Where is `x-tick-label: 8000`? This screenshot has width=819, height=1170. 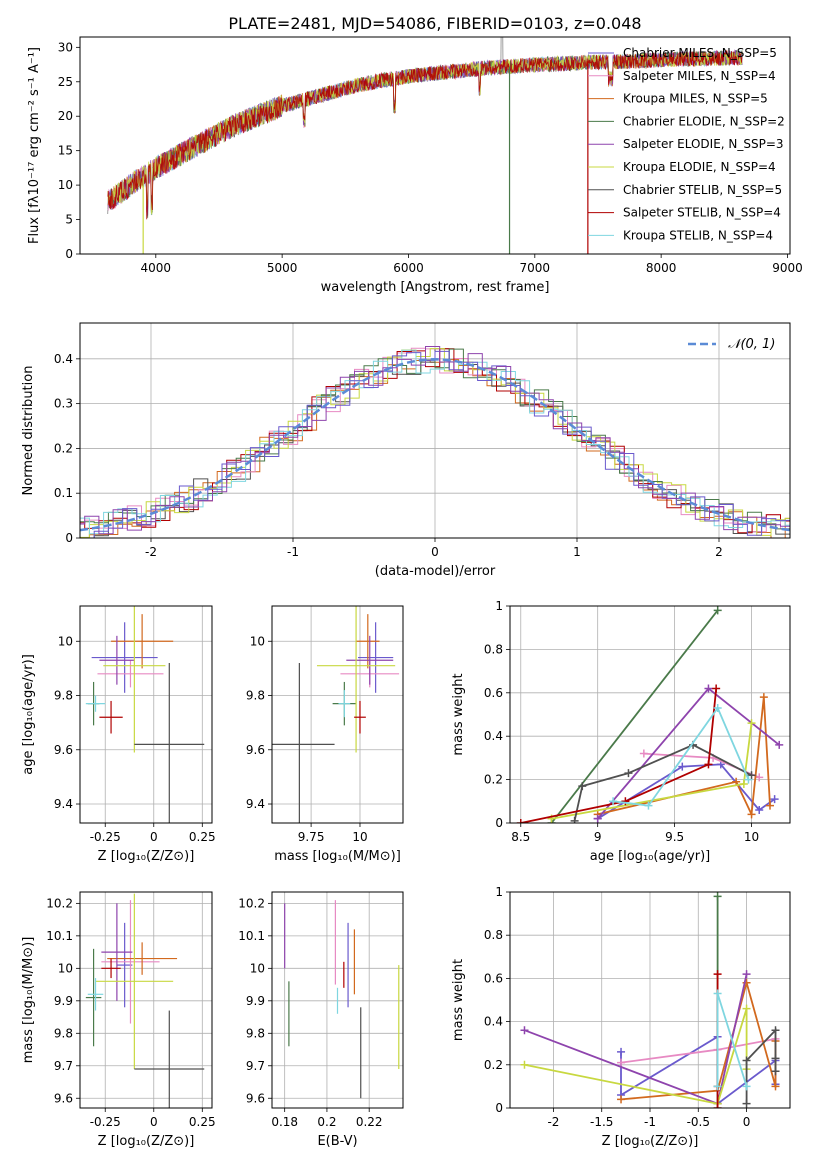 x-tick-label: 8000 is located at coordinates (661, 268).